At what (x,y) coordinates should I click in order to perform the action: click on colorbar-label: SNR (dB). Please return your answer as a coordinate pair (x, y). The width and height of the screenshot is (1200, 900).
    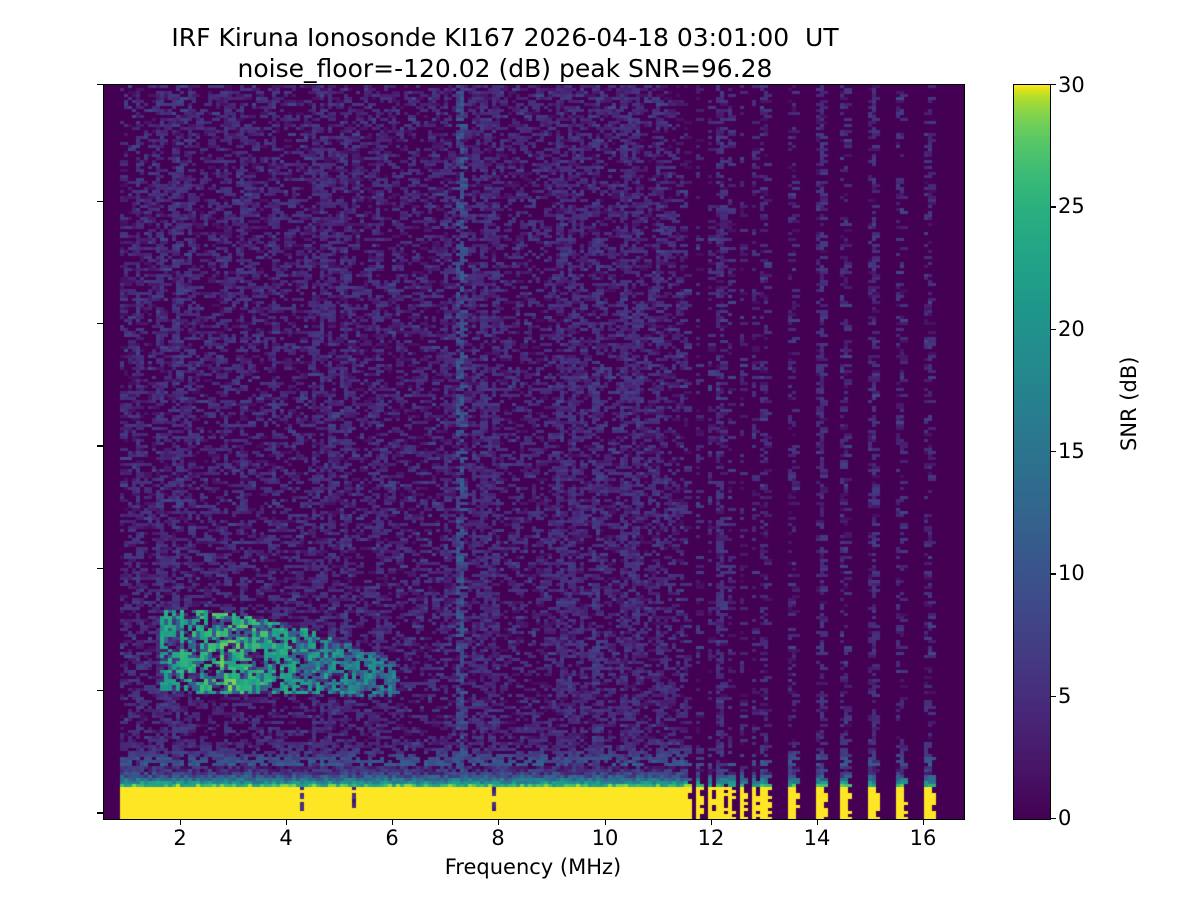
    Looking at the image, I should click on (1129, 403).